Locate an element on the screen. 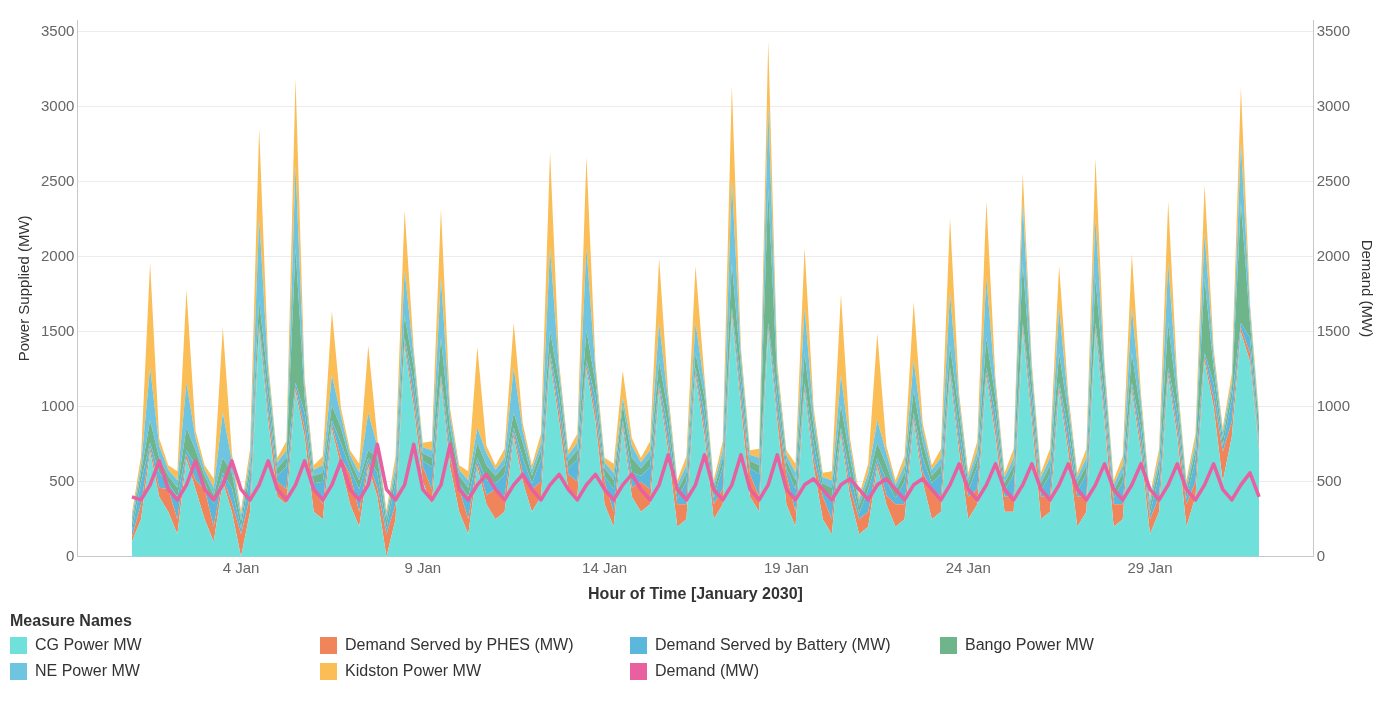 The height and width of the screenshot is (701, 1391). y-tick-label: 3500 is located at coordinates (57, 31).